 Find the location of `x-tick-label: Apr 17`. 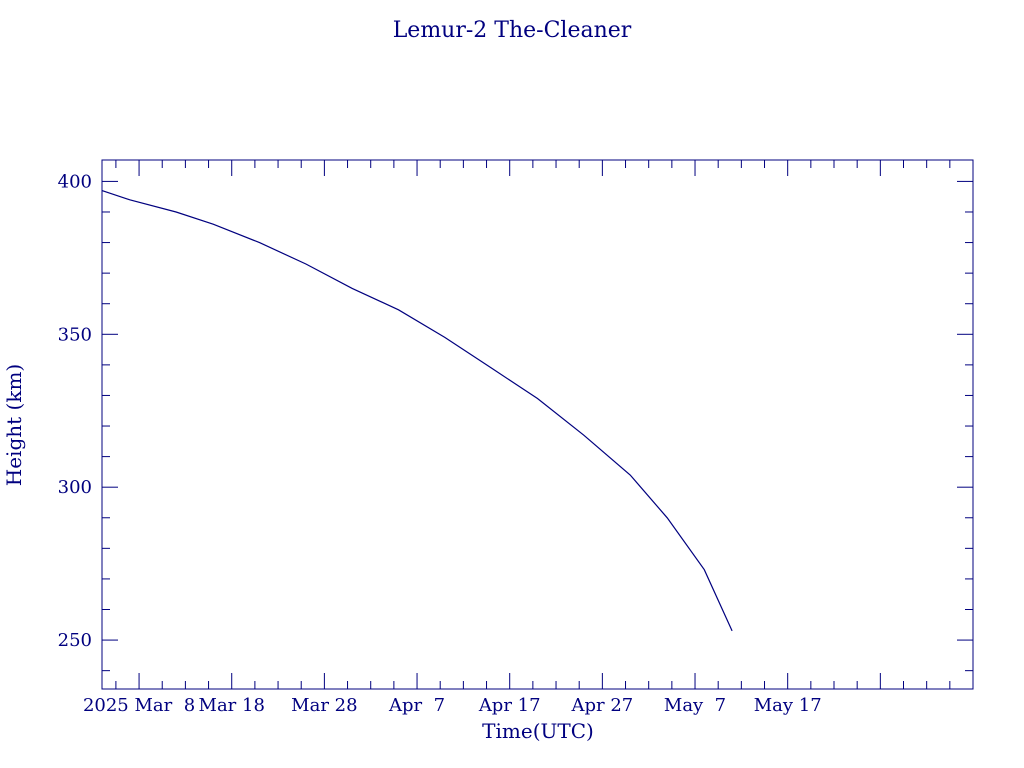

x-tick-label: Apr 17 is located at coordinates (509, 705).